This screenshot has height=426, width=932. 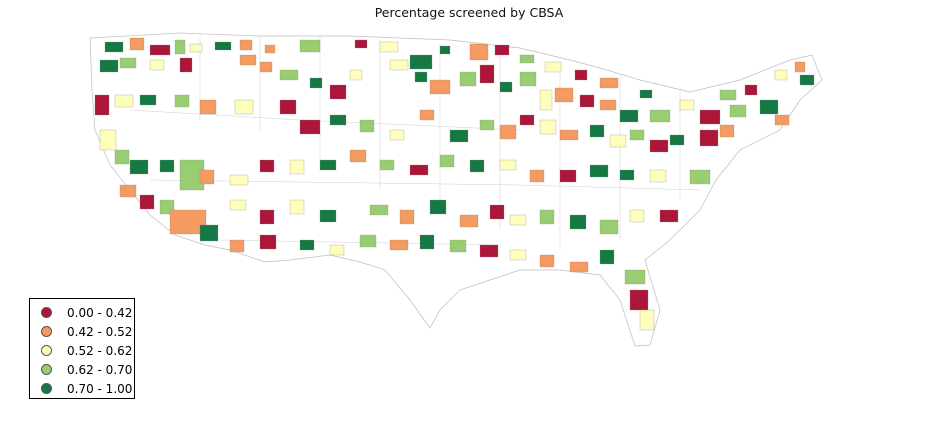 I want to click on legend-label: 0.62 - 0.70, so click(x=100, y=369).